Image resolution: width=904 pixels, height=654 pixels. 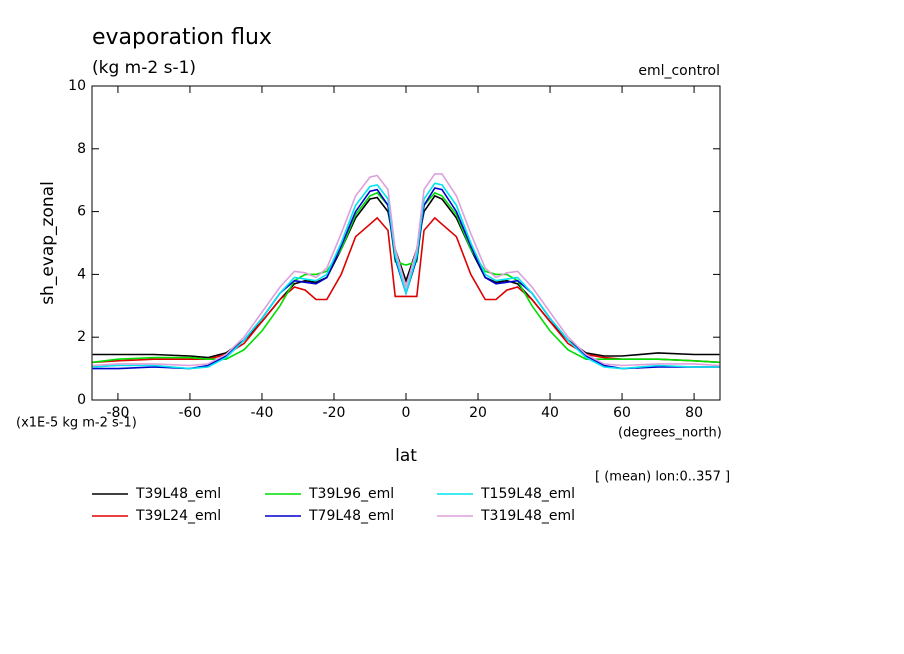 What do you see at coordinates (117, 413) in the screenshot?
I see `x-tick-label: -80` at bounding box center [117, 413].